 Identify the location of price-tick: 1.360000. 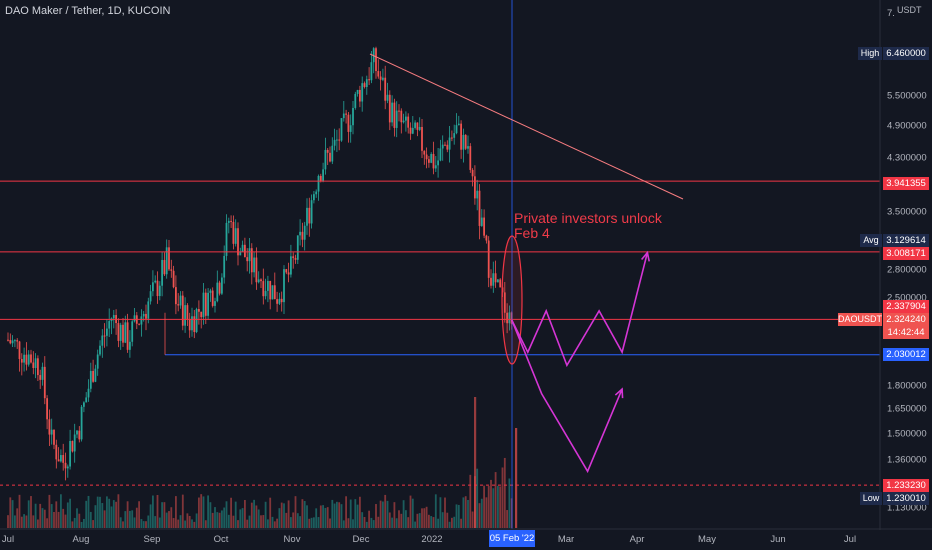
(907, 460).